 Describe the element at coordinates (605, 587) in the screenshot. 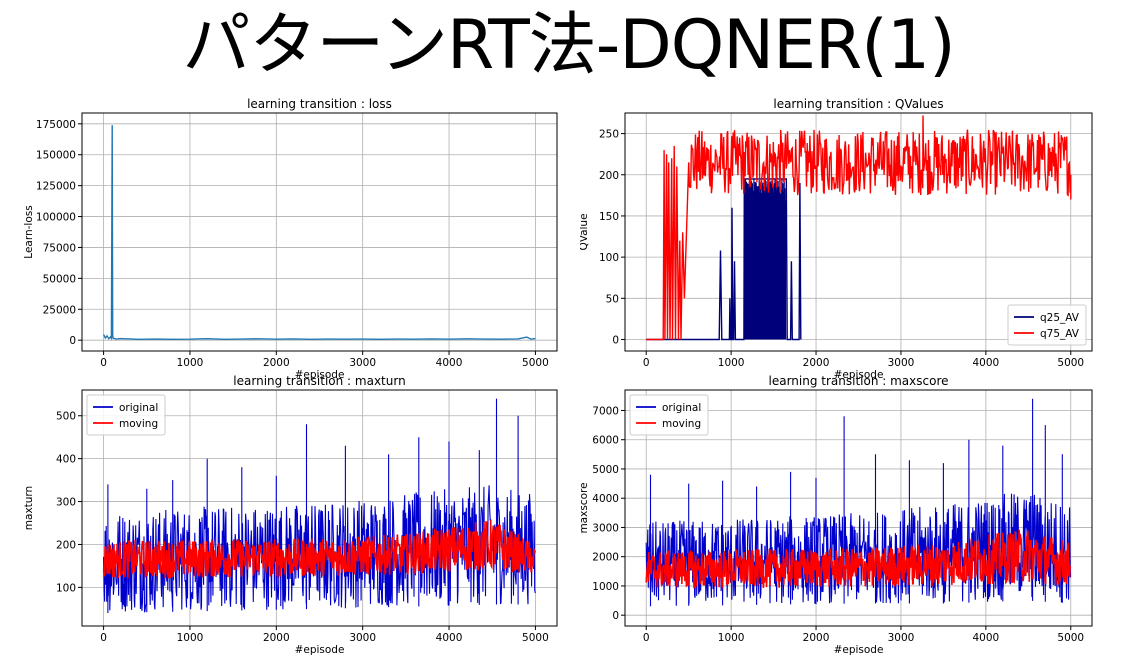

I see `y-tick-label: 1000` at that location.